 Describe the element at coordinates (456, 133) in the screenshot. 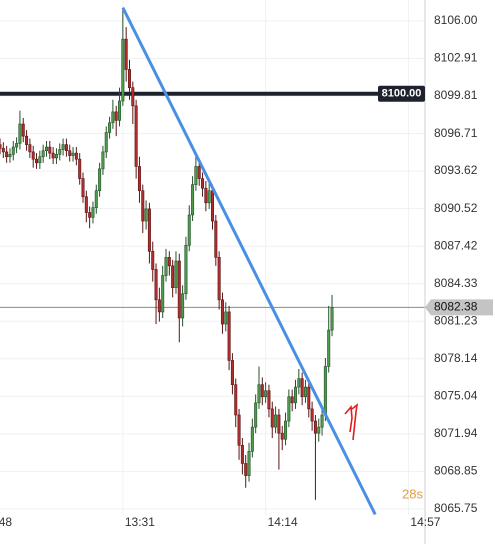

I see `y-tick-label: 8096.71` at that location.